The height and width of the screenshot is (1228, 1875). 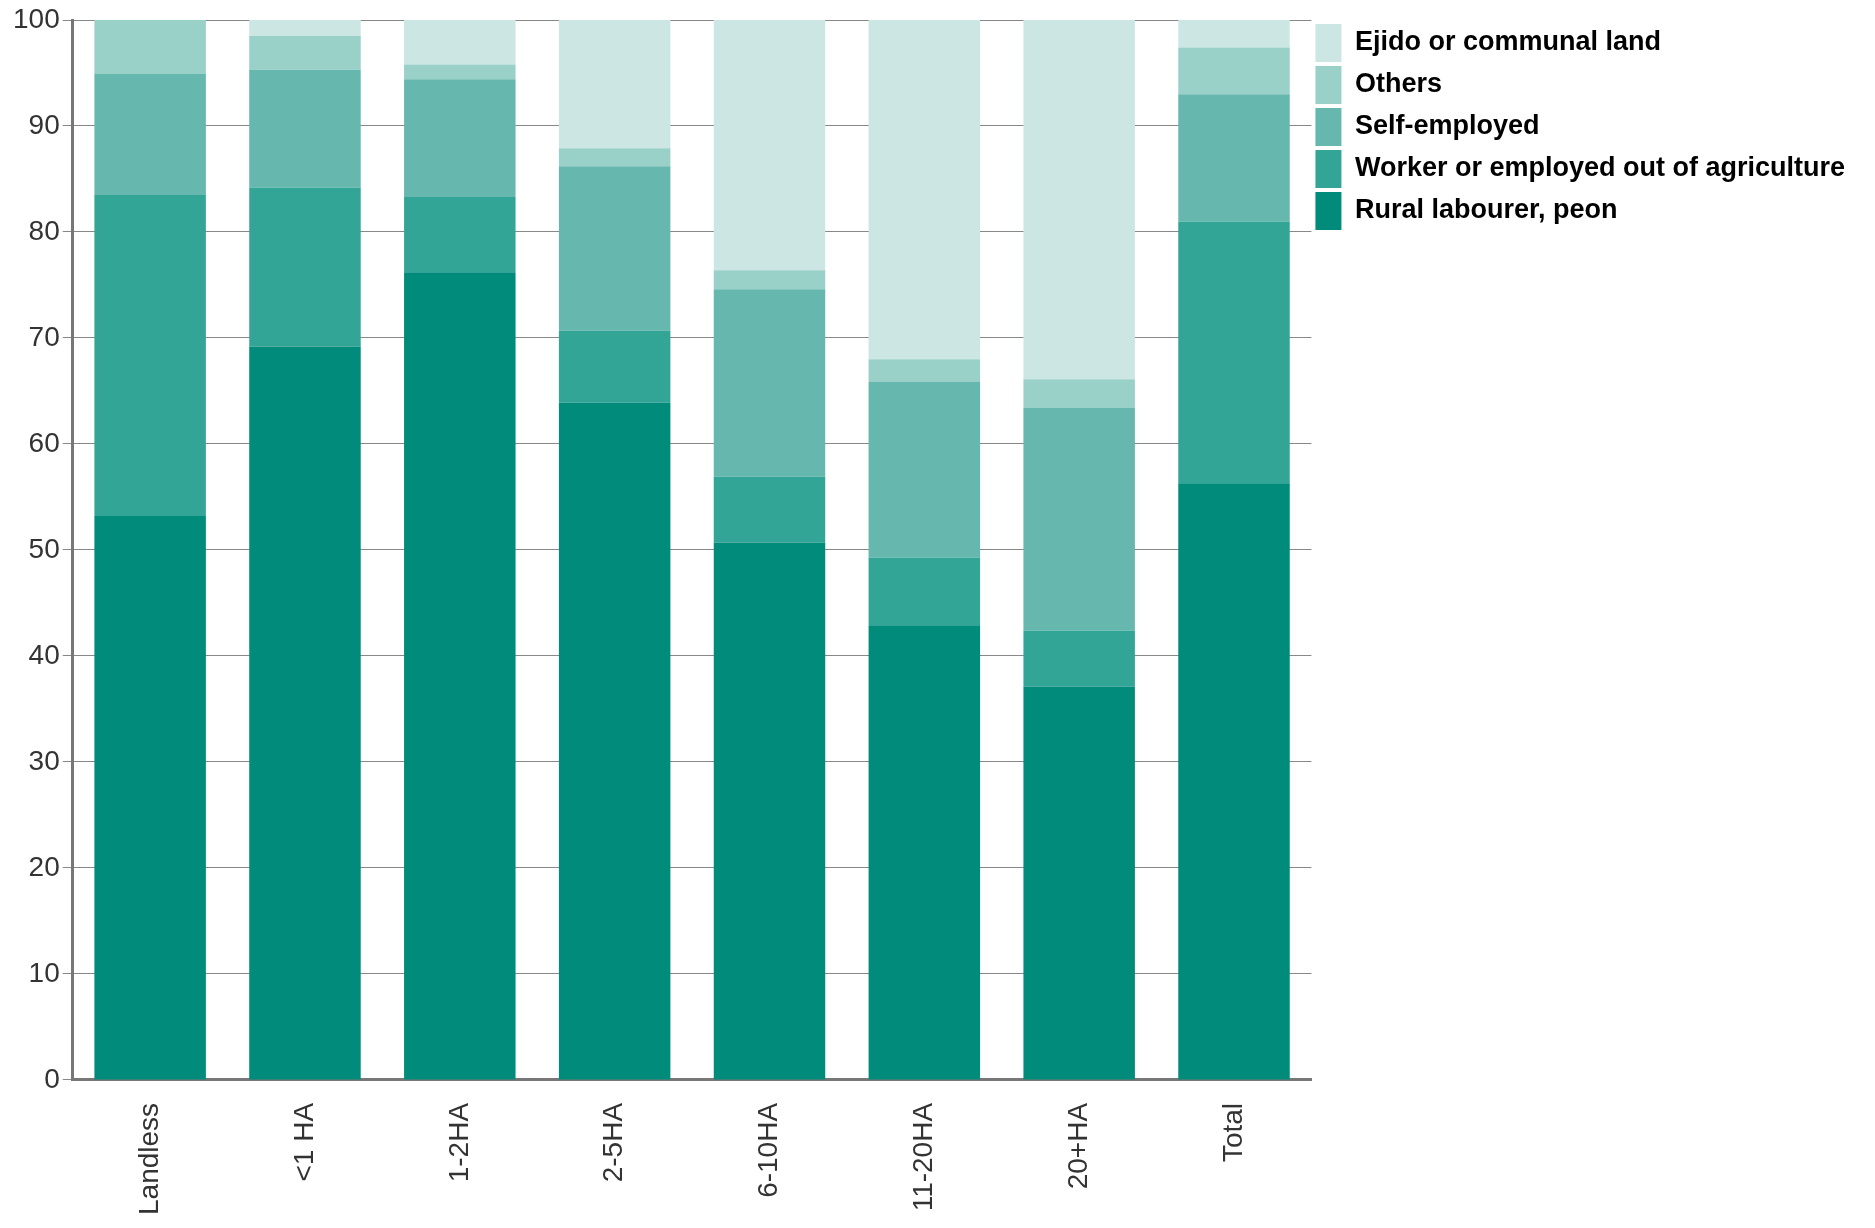 I want to click on y-tick-label: 50, so click(x=44, y=548).